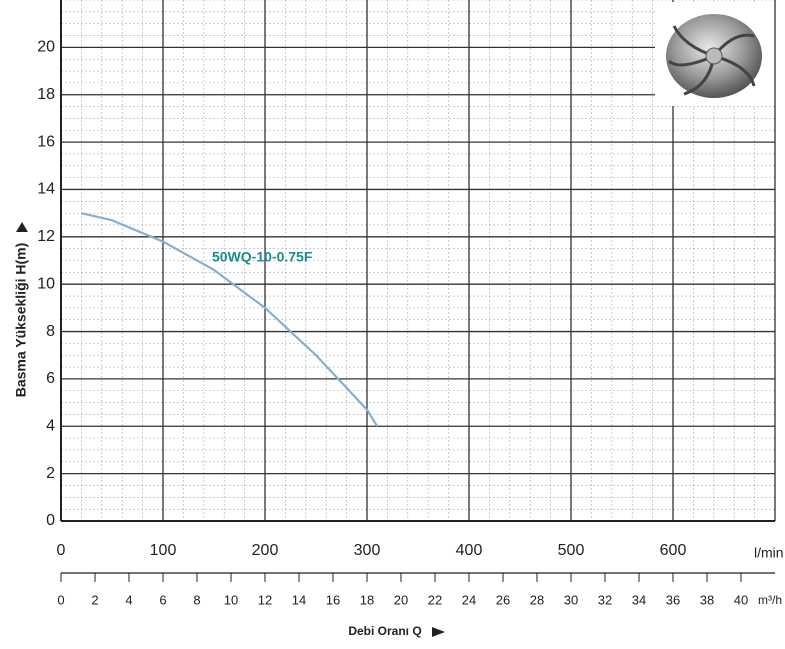 The width and height of the screenshot is (785, 649). Describe the element at coordinates (503, 599) in the screenshot. I see `x2-tick-label: 26` at that location.